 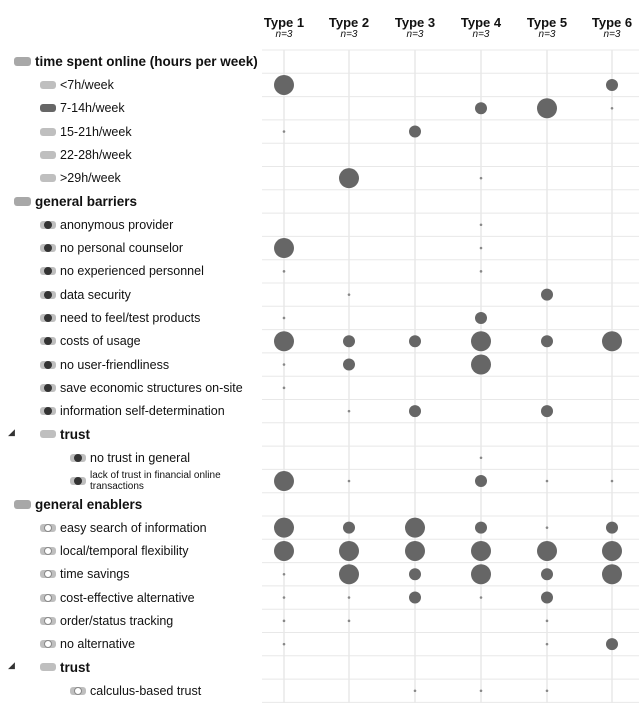 I want to click on row-label-text: trust, so click(x=75, y=667).